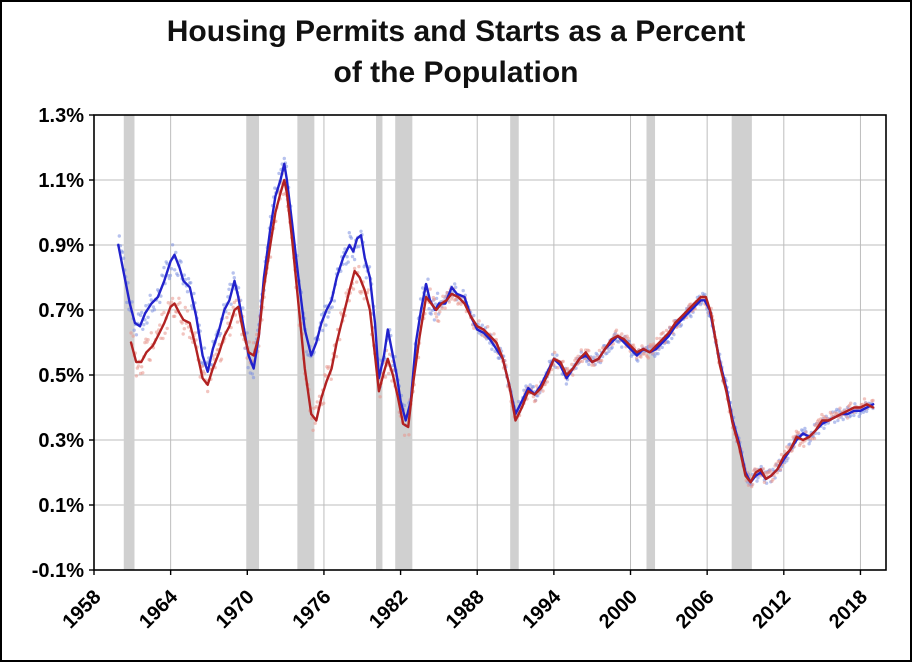 This screenshot has height=662, width=912. Describe the element at coordinates (542, 609) in the screenshot. I see `x-tick-label: 1994` at that location.